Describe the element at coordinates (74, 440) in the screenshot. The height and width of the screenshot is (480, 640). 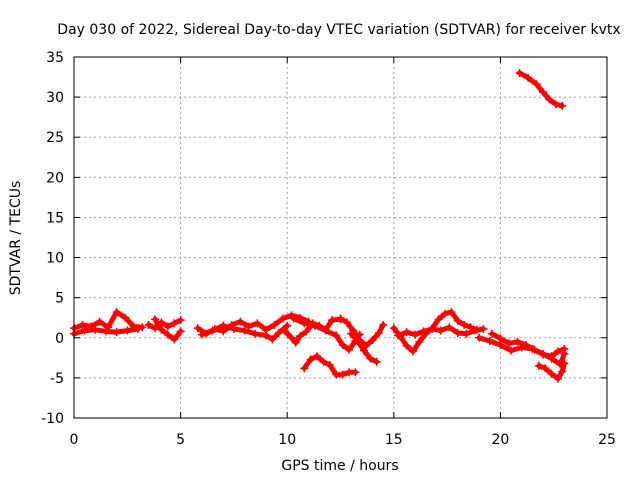
I see `x-tick-label: 0` at that location.